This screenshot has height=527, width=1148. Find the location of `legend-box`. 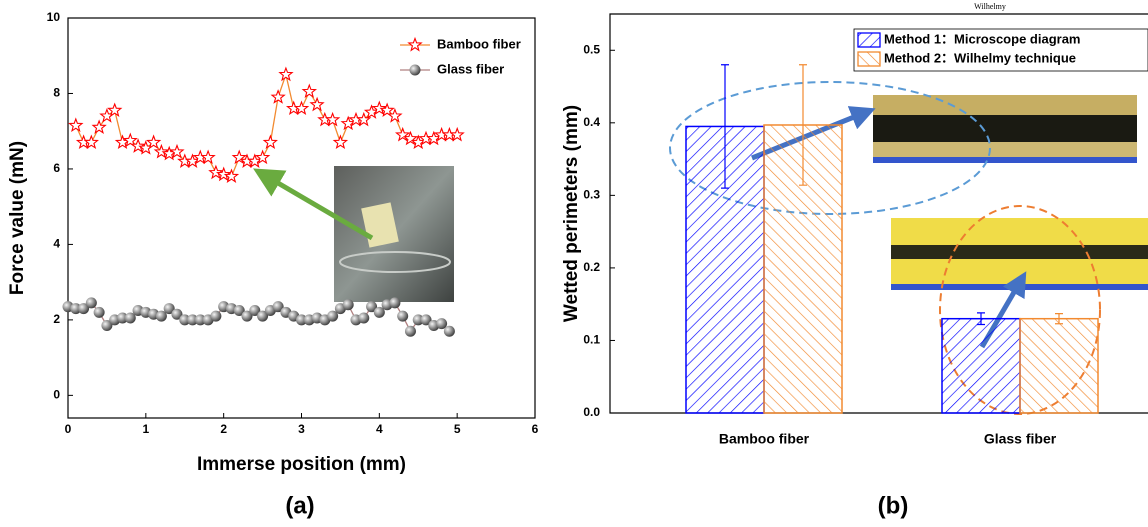

legend-box is located at coordinates (1000, 50).